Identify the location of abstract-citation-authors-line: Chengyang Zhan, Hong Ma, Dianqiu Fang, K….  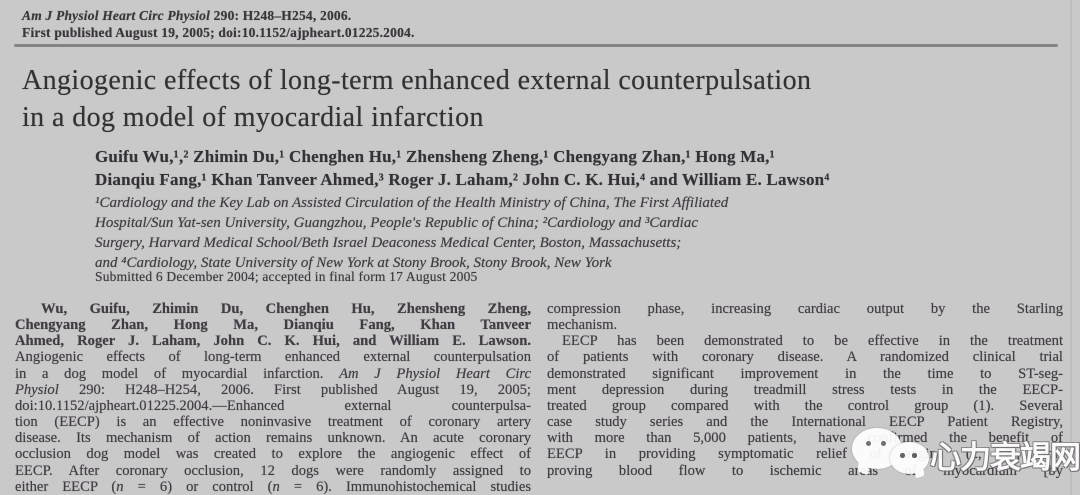
(273, 325).